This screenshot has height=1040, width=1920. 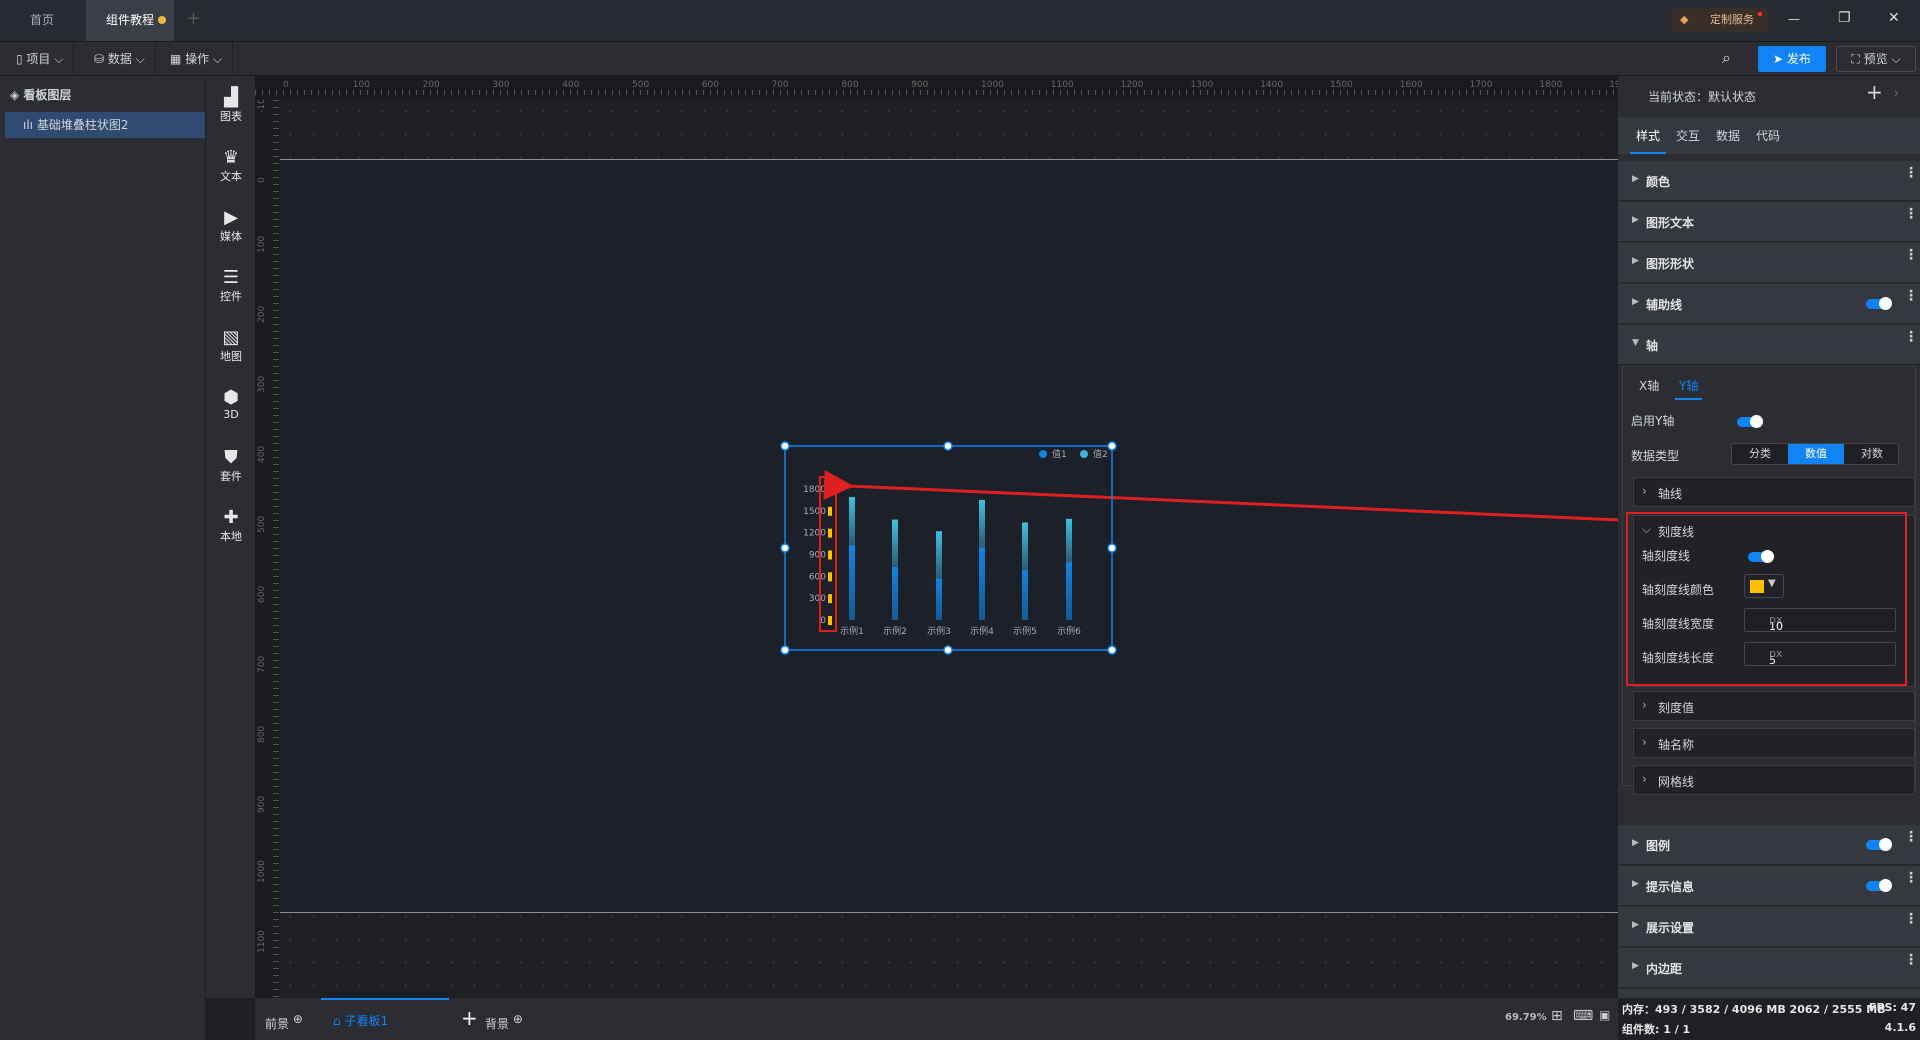 What do you see at coordinates (231, 346) in the screenshot?
I see `component-map: ▧ 地图` at bounding box center [231, 346].